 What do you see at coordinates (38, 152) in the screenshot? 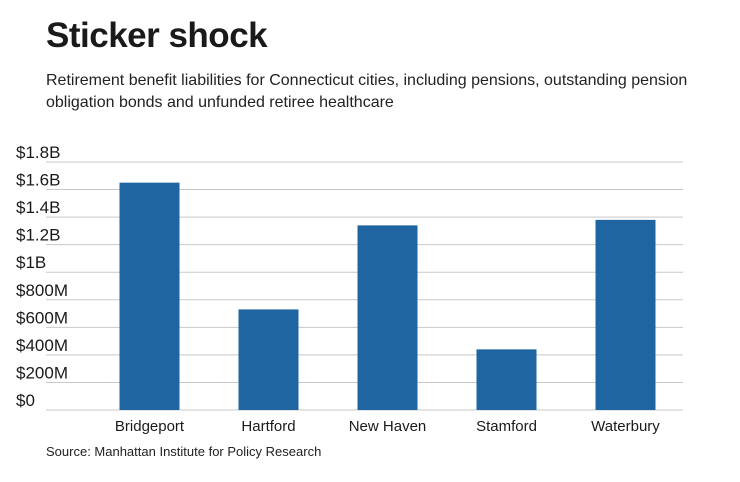
I see `y-tick-label: $1.8B` at bounding box center [38, 152].